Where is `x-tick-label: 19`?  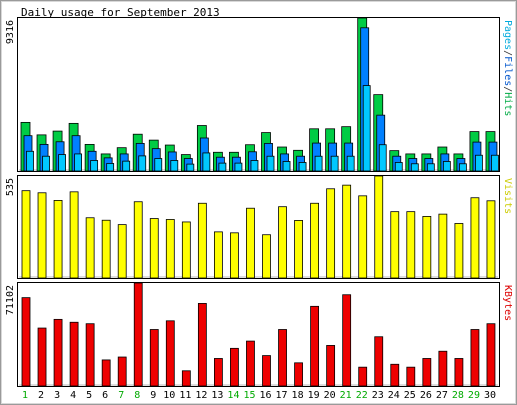
x-tick-label: 19 is located at coordinates (314, 395).